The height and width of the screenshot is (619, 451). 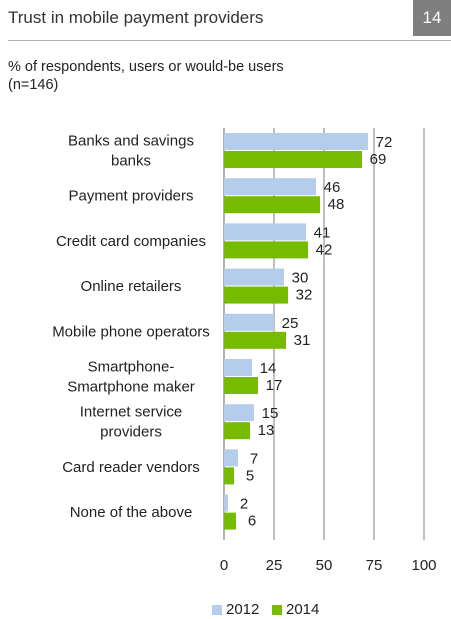 What do you see at coordinates (277, 609) in the screenshot?
I see `legend-swatch-2014` at bounding box center [277, 609].